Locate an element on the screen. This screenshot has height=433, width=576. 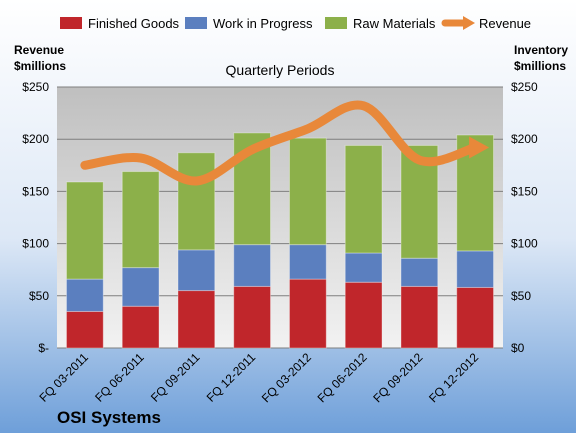
y-right-tick-label: $250 is located at coordinates (524, 87).